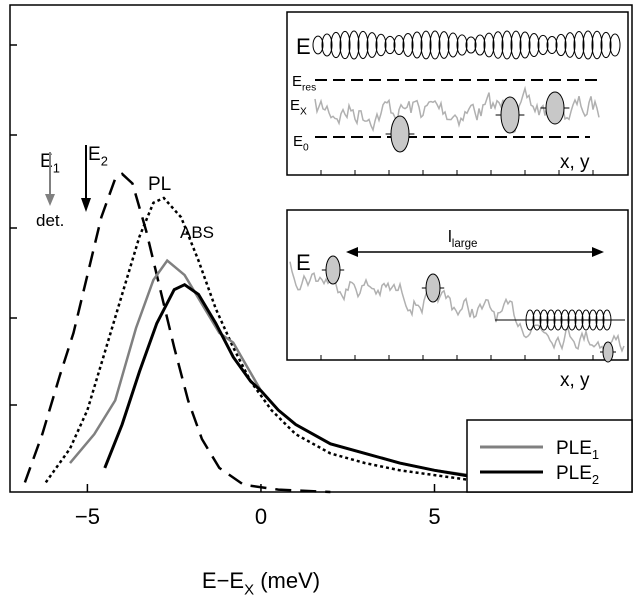  I want to click on inset-label-main: l, so click(450, 236).